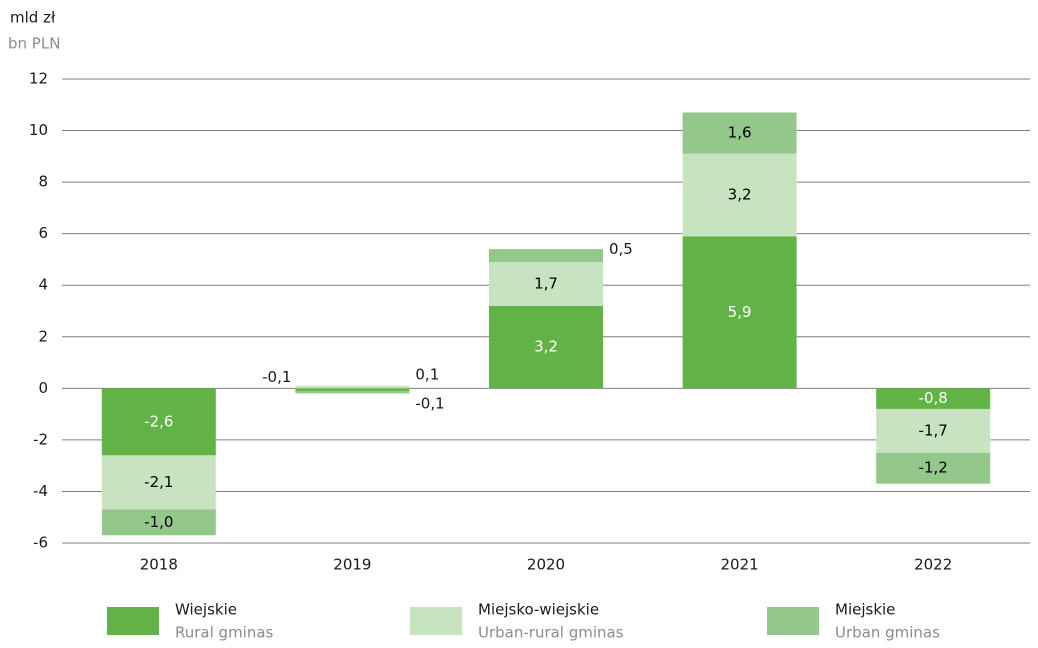  Describe the element at coordinates (427, 375) in the screenshot. I see `data-label: 0,1` at that location.